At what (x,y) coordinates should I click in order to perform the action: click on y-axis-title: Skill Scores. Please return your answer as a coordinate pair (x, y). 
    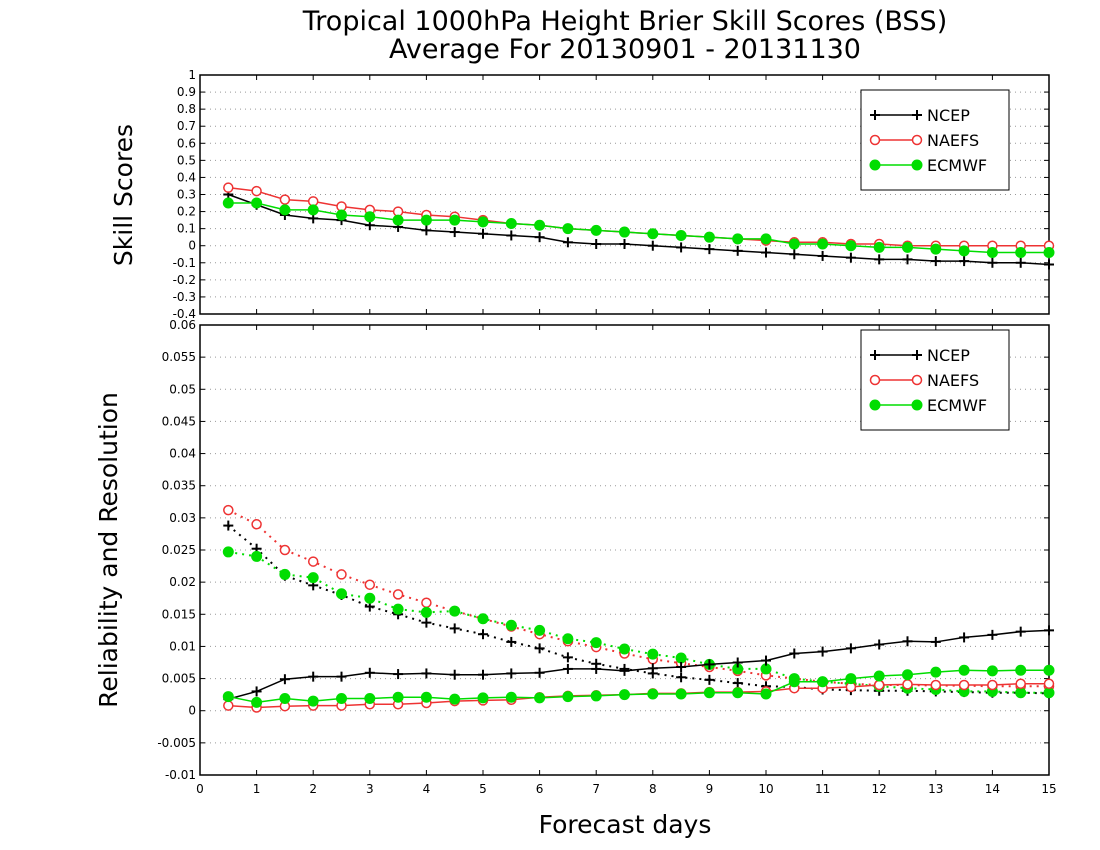
    Looking at the image, I should click on (123, 195).